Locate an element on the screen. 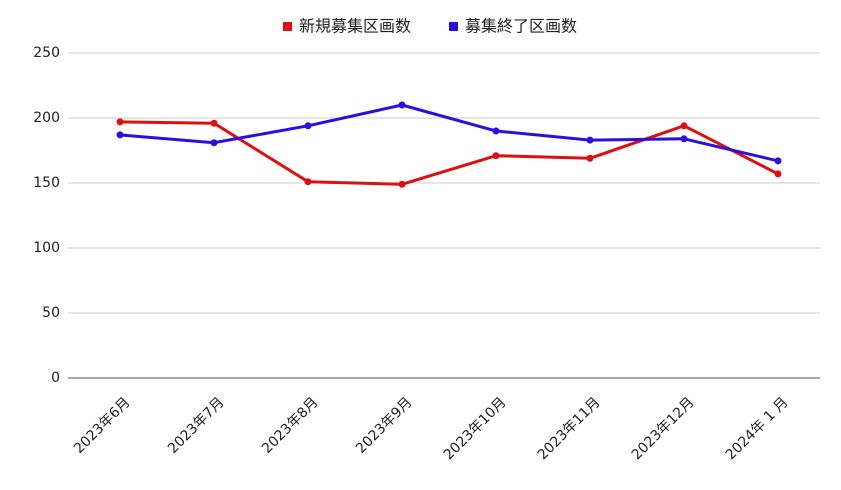 The image size is (841, 490). y-tick-label: 150 is located at coordinates (46, 183).